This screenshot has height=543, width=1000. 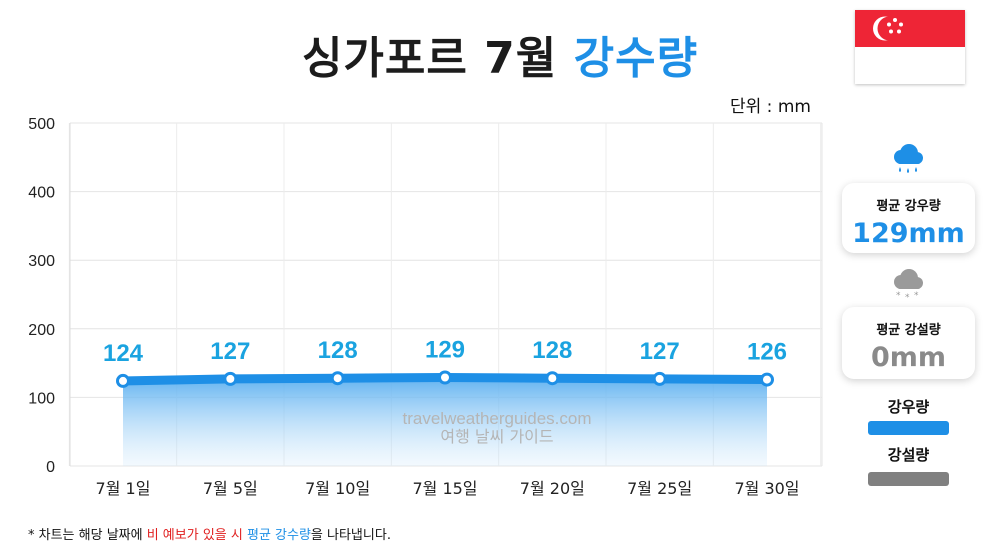 What do you see at coordinates (908, 330) in the screenshot?
I see `avg-snowfall-label: 평균 강설량` at bounding box center [908, 330].